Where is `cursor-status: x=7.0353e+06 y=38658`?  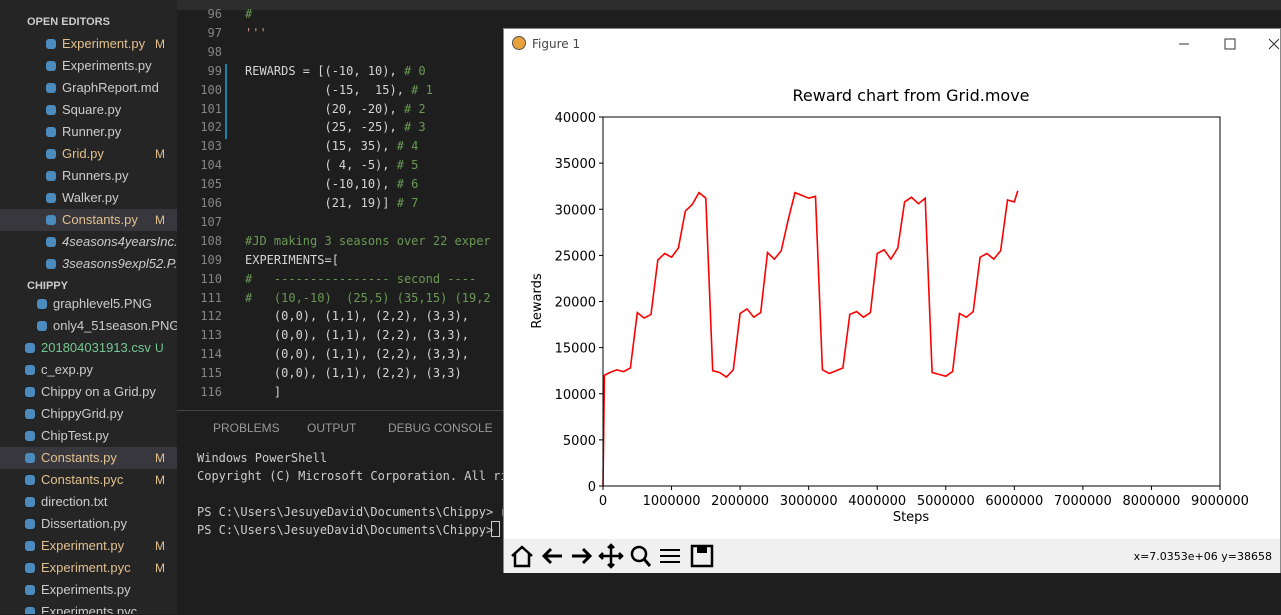 cursor-status: x=7.0353e+06 y=38658 is located at coordinates (1202, 556).